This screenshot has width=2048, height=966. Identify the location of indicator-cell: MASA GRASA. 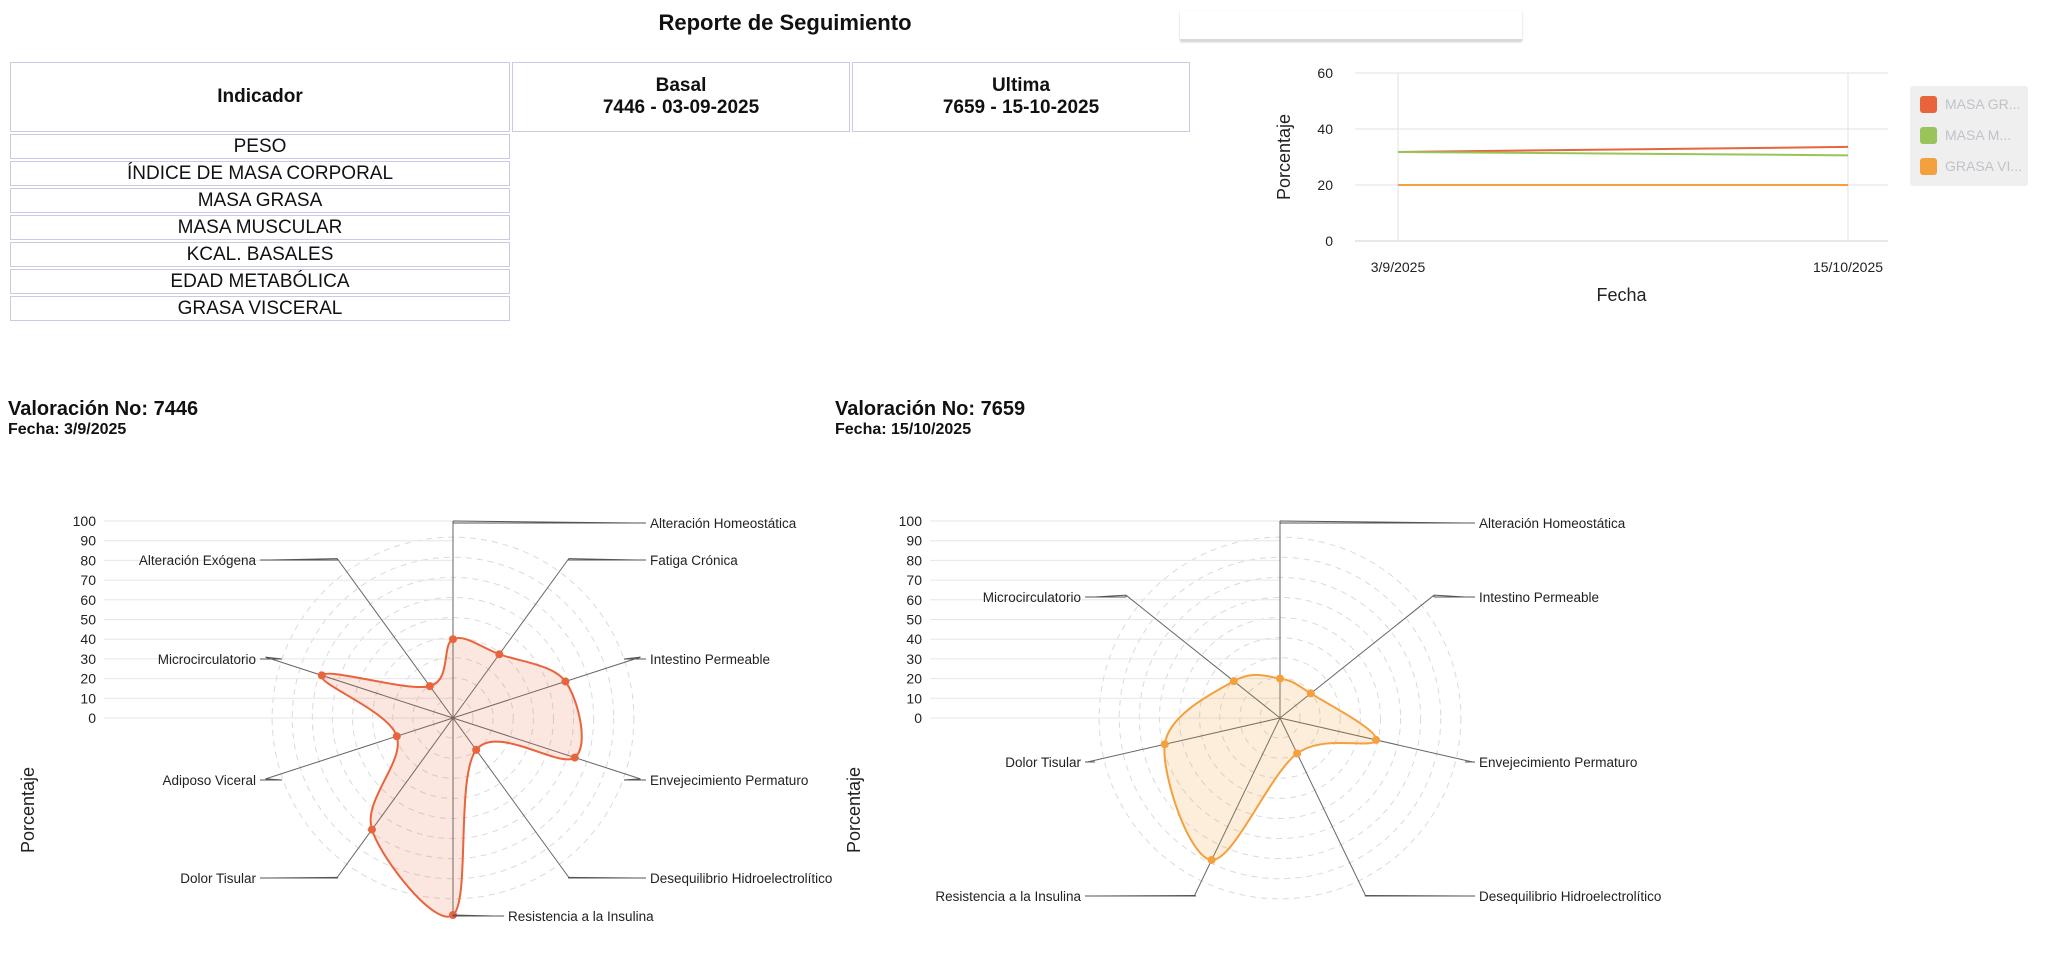
(260, 200).